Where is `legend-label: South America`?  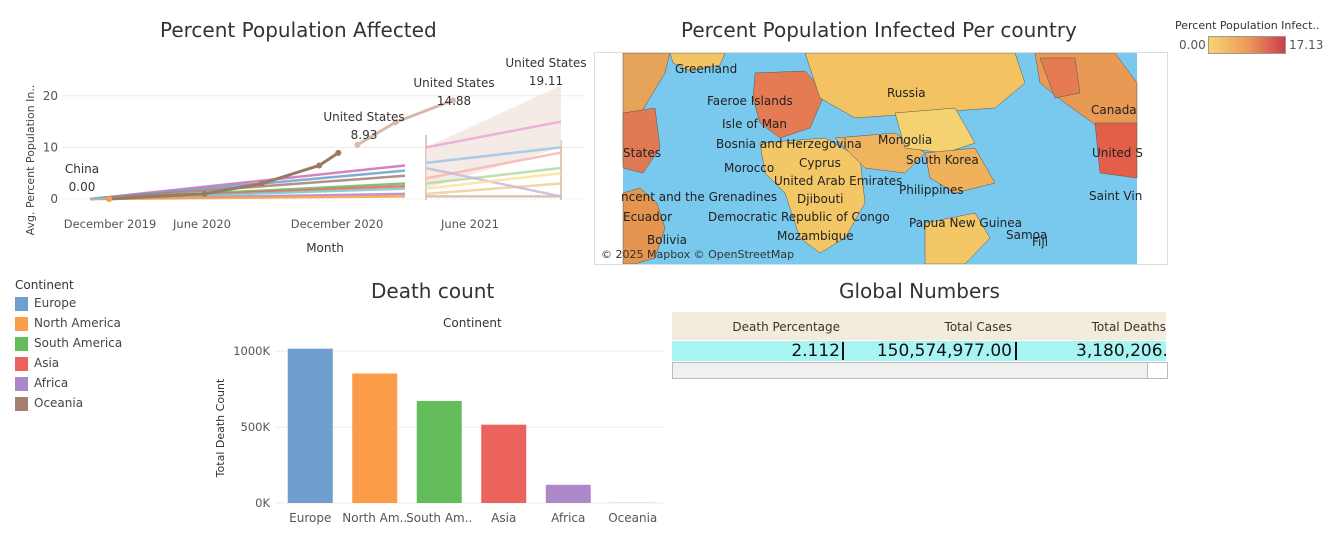
legend-label: South America is located at coordinates (78, 343).